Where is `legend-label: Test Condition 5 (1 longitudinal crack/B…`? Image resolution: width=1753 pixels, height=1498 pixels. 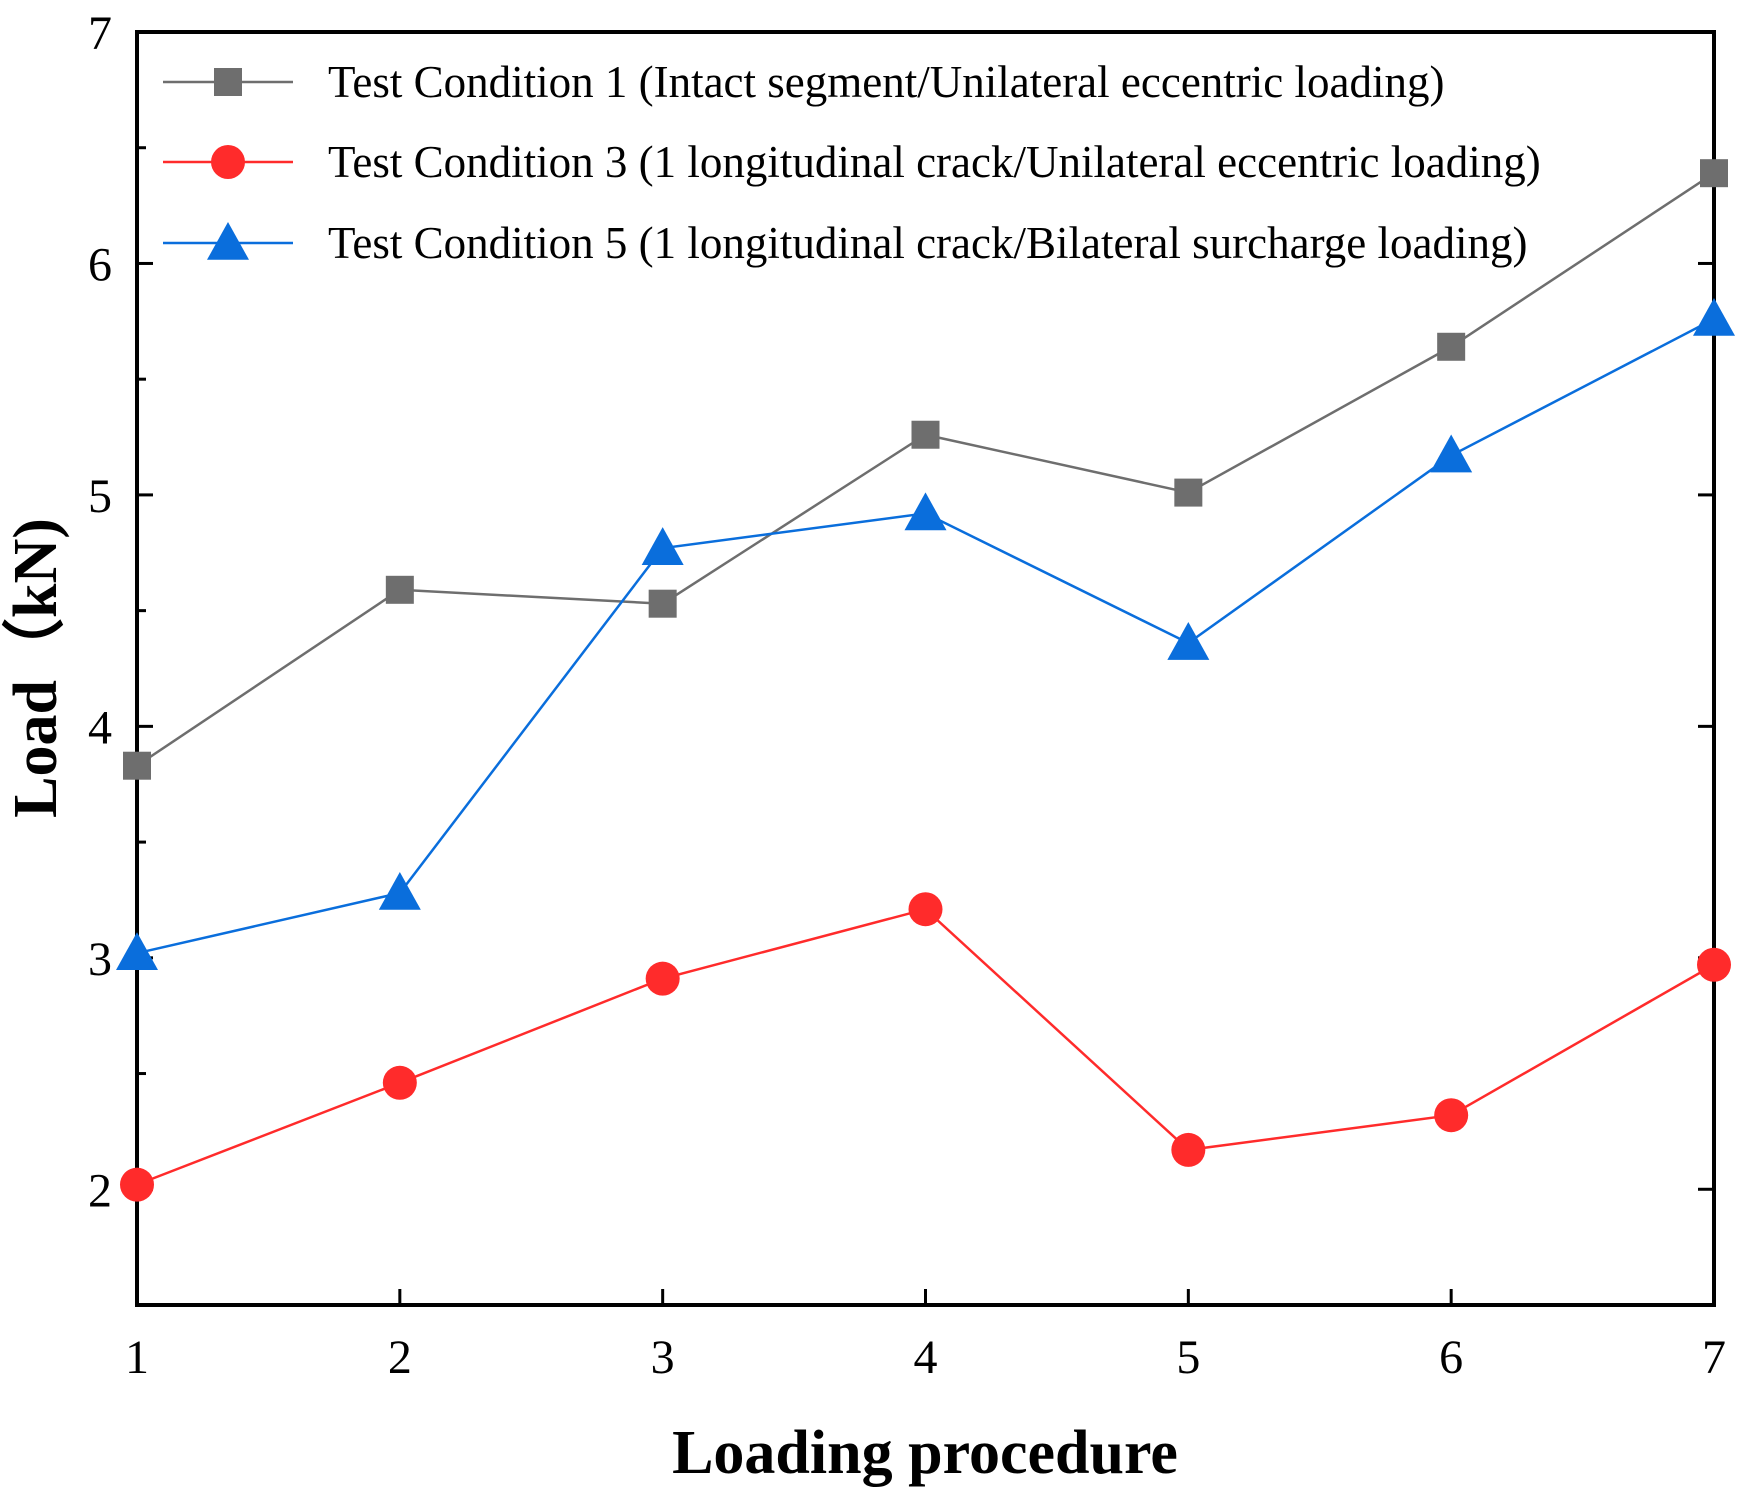 legend-label: Test Condition 5 (1 longitudinal crack/B… is located at coordinates (927, 243).